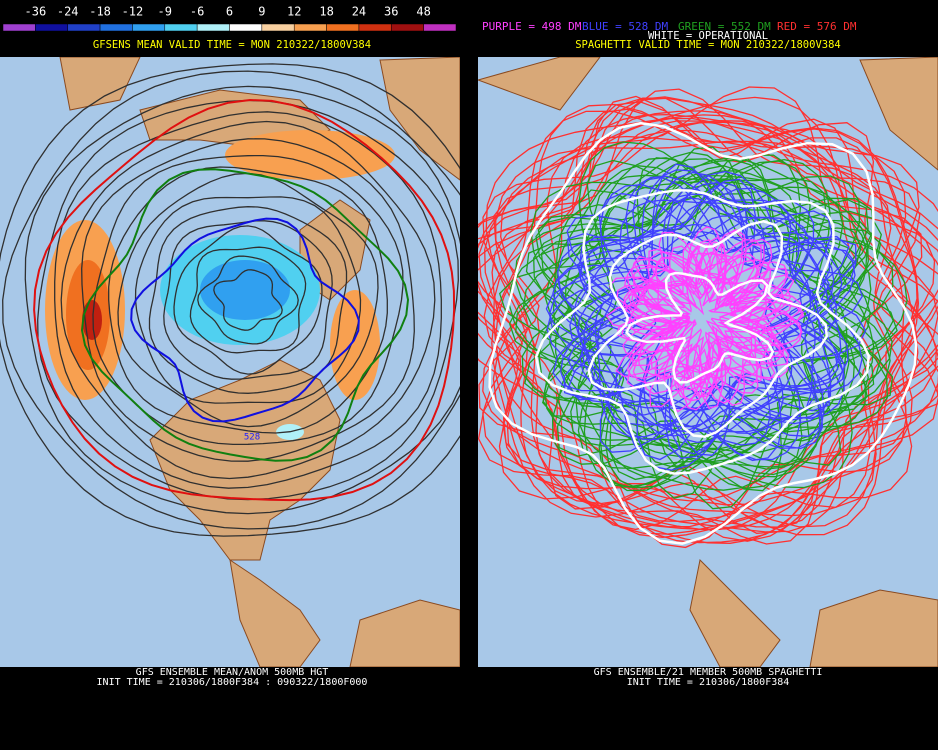 The height and width of the screenshot is (750, 938). I want to click on colorbar-label: -9, so click(165, 12).